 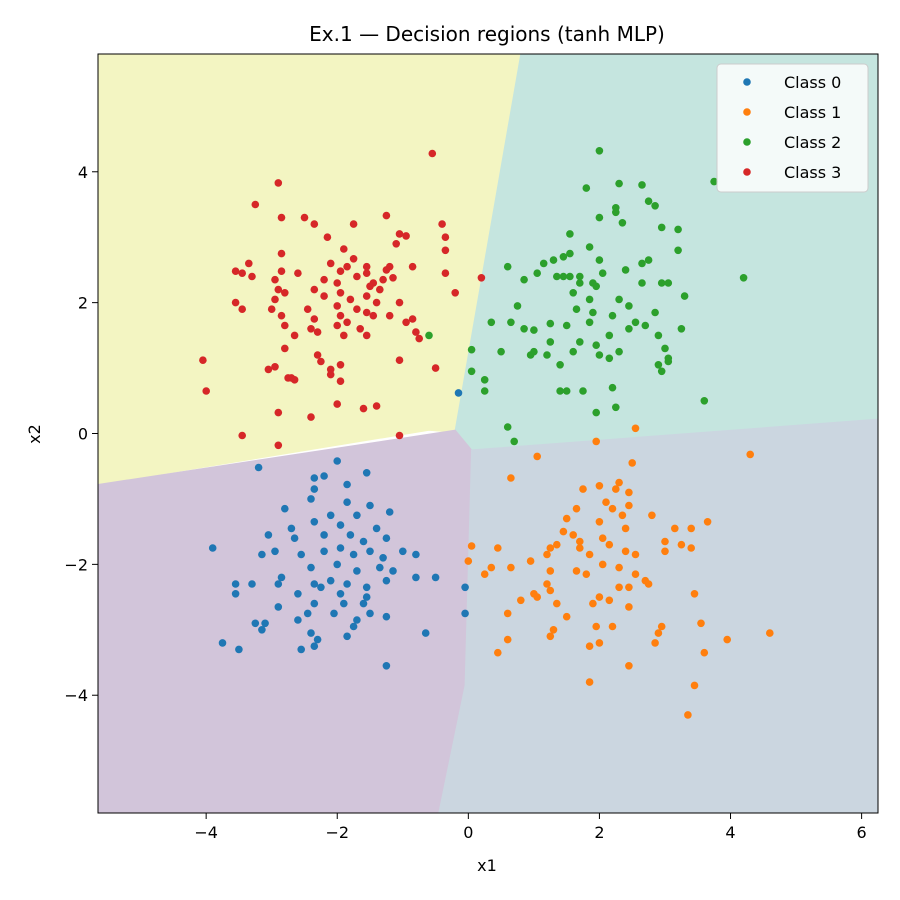 What do you see at coordinates (530, 827) in the screenshot?
I see `x-axis: −4 −2 0 2 4 6` at bounding box center [530, 827].